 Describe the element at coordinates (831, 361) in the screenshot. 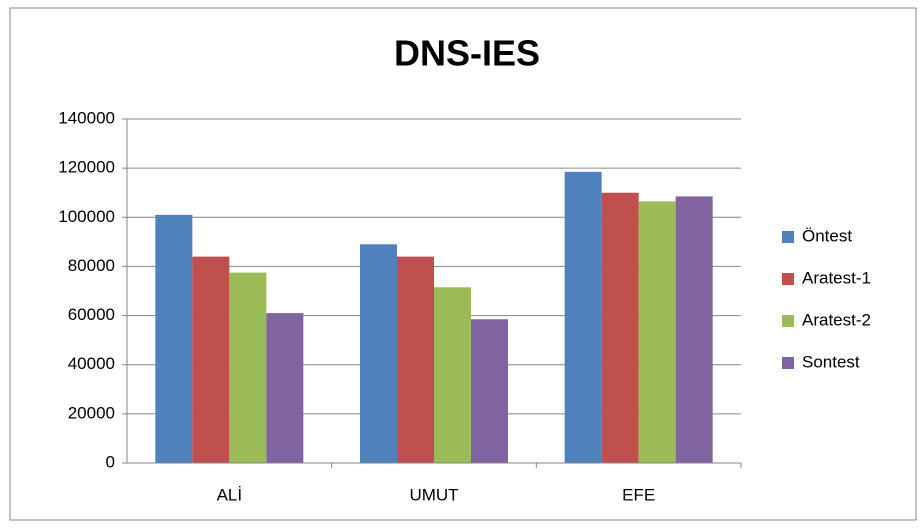

I see `legend-label: Sontest` at that location.